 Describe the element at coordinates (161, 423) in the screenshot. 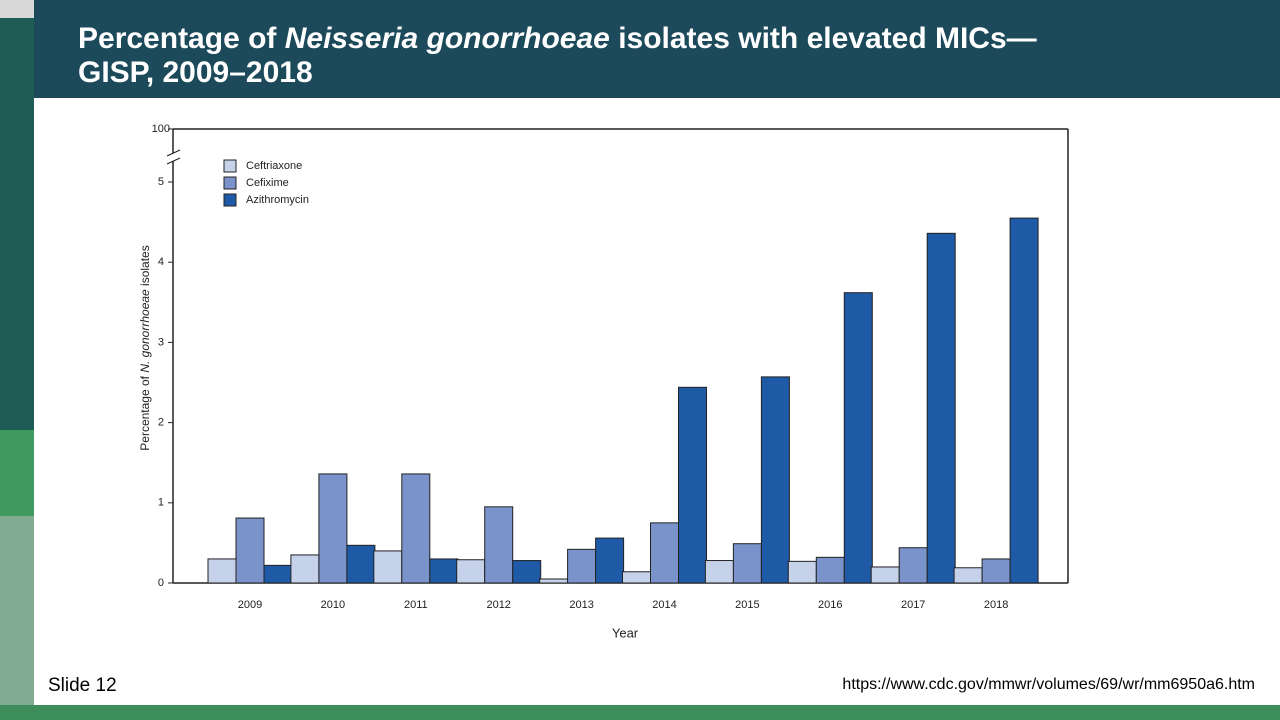

I see `y-tick-label: 2` at that location.